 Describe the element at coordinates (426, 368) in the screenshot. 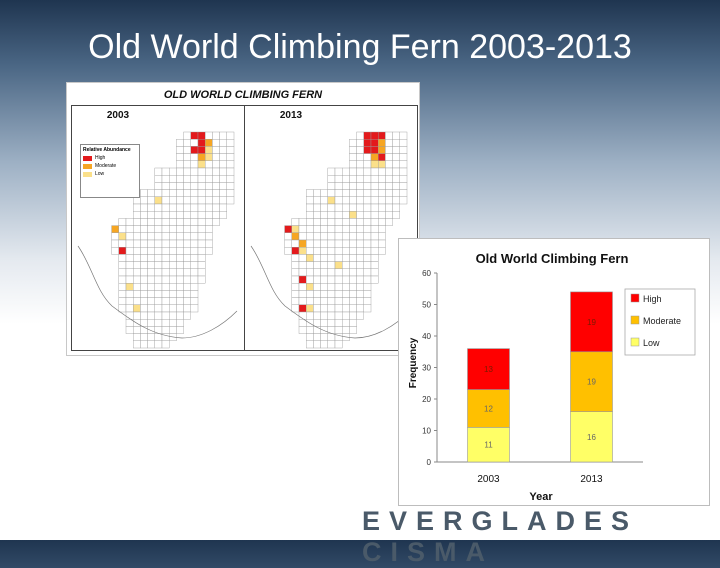

I see `y-tick-label: 30` at that location.